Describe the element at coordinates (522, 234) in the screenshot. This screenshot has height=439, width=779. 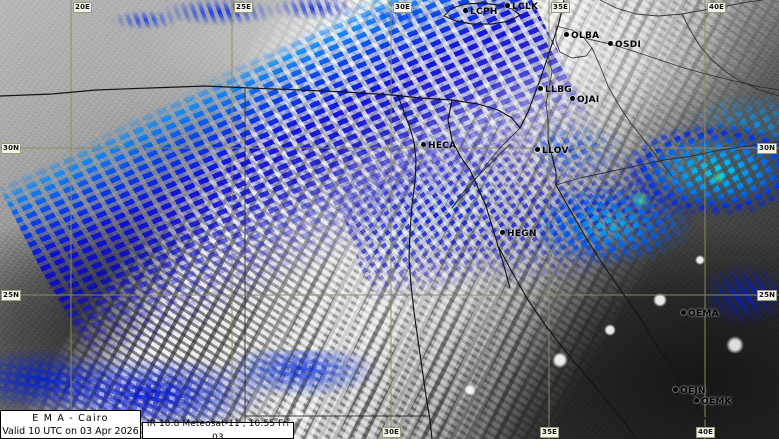
I see `station-label: HEGN` at that location.